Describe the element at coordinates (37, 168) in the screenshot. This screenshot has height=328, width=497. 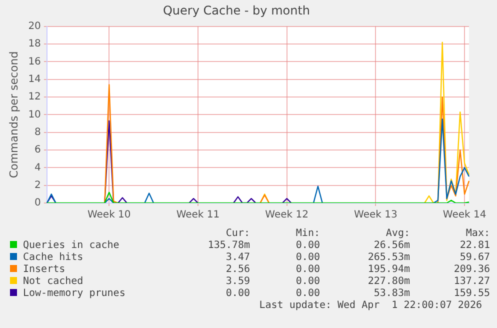
I see `y-tick-label: 4` at that location.